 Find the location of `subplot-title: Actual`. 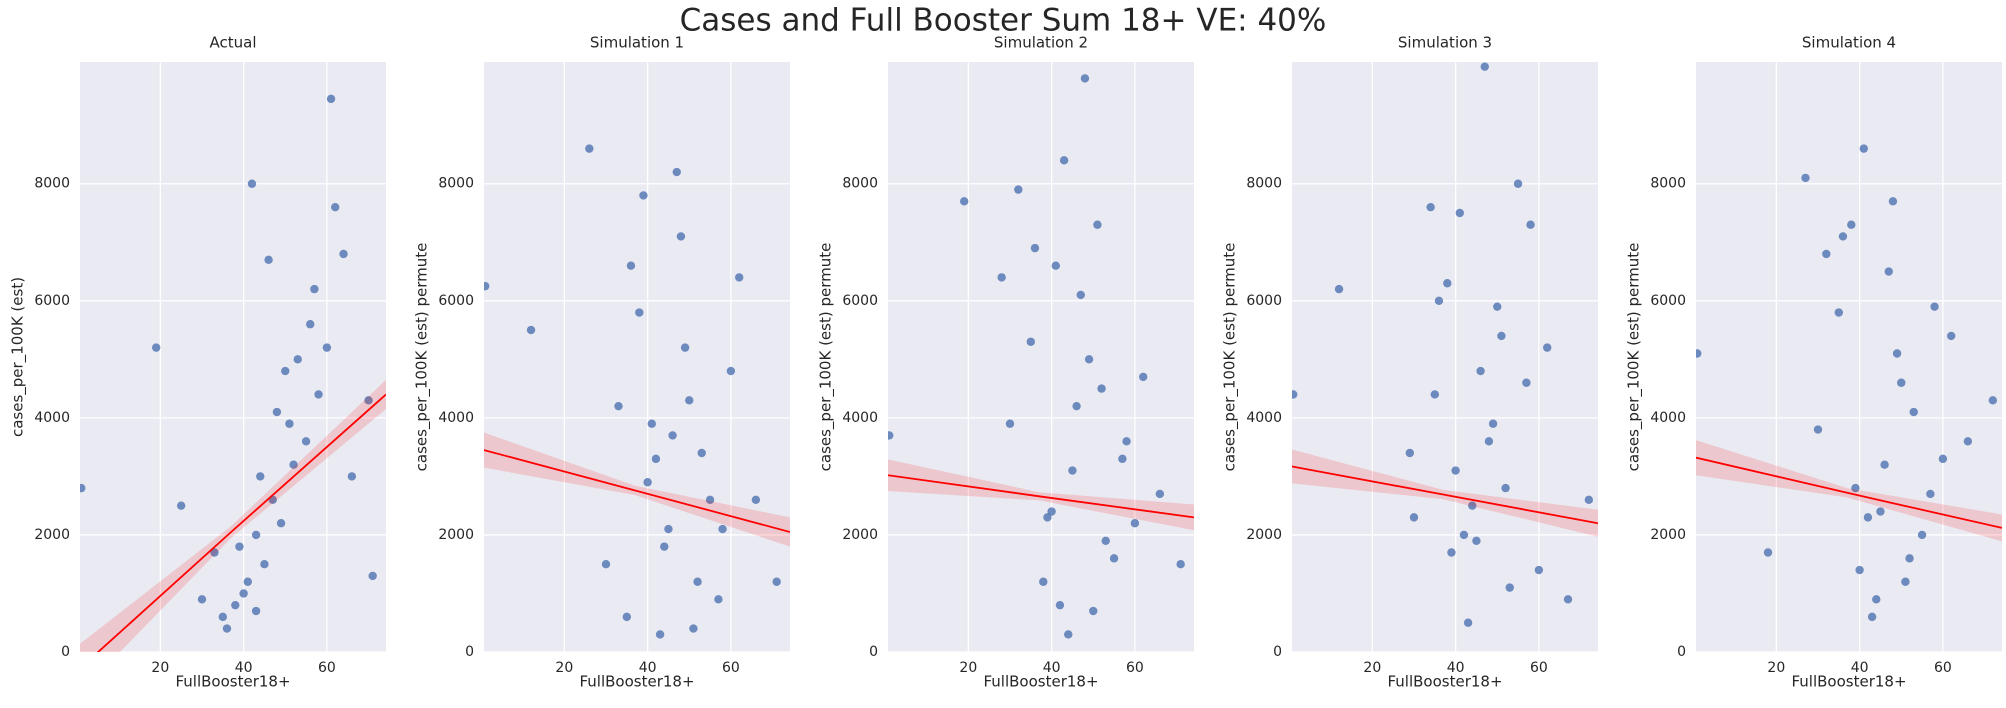

subplot-title: Actual is located at coordinates (233, 43).